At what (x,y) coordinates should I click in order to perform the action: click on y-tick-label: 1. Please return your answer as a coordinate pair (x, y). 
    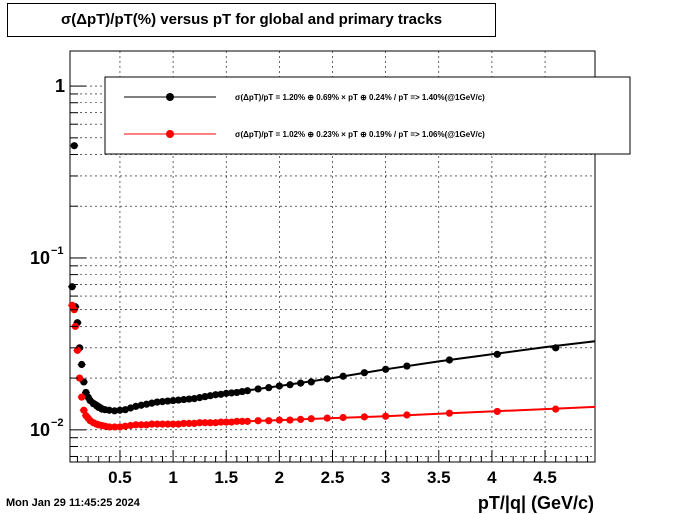
    Looking at the image, I should click on (60, 86).